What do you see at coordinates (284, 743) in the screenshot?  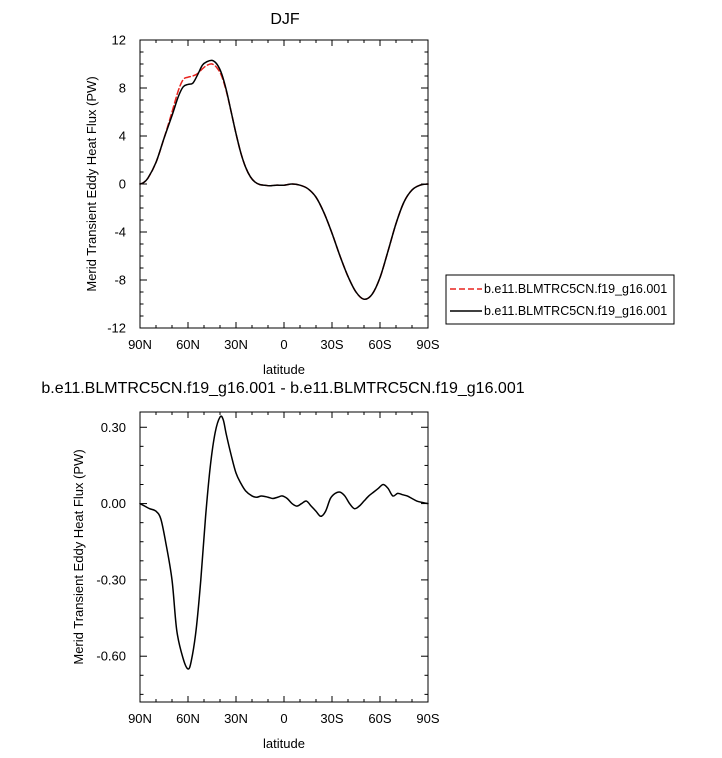 I see `bottom-chart-xlabel: latitude` at bounding box center [284, 743].